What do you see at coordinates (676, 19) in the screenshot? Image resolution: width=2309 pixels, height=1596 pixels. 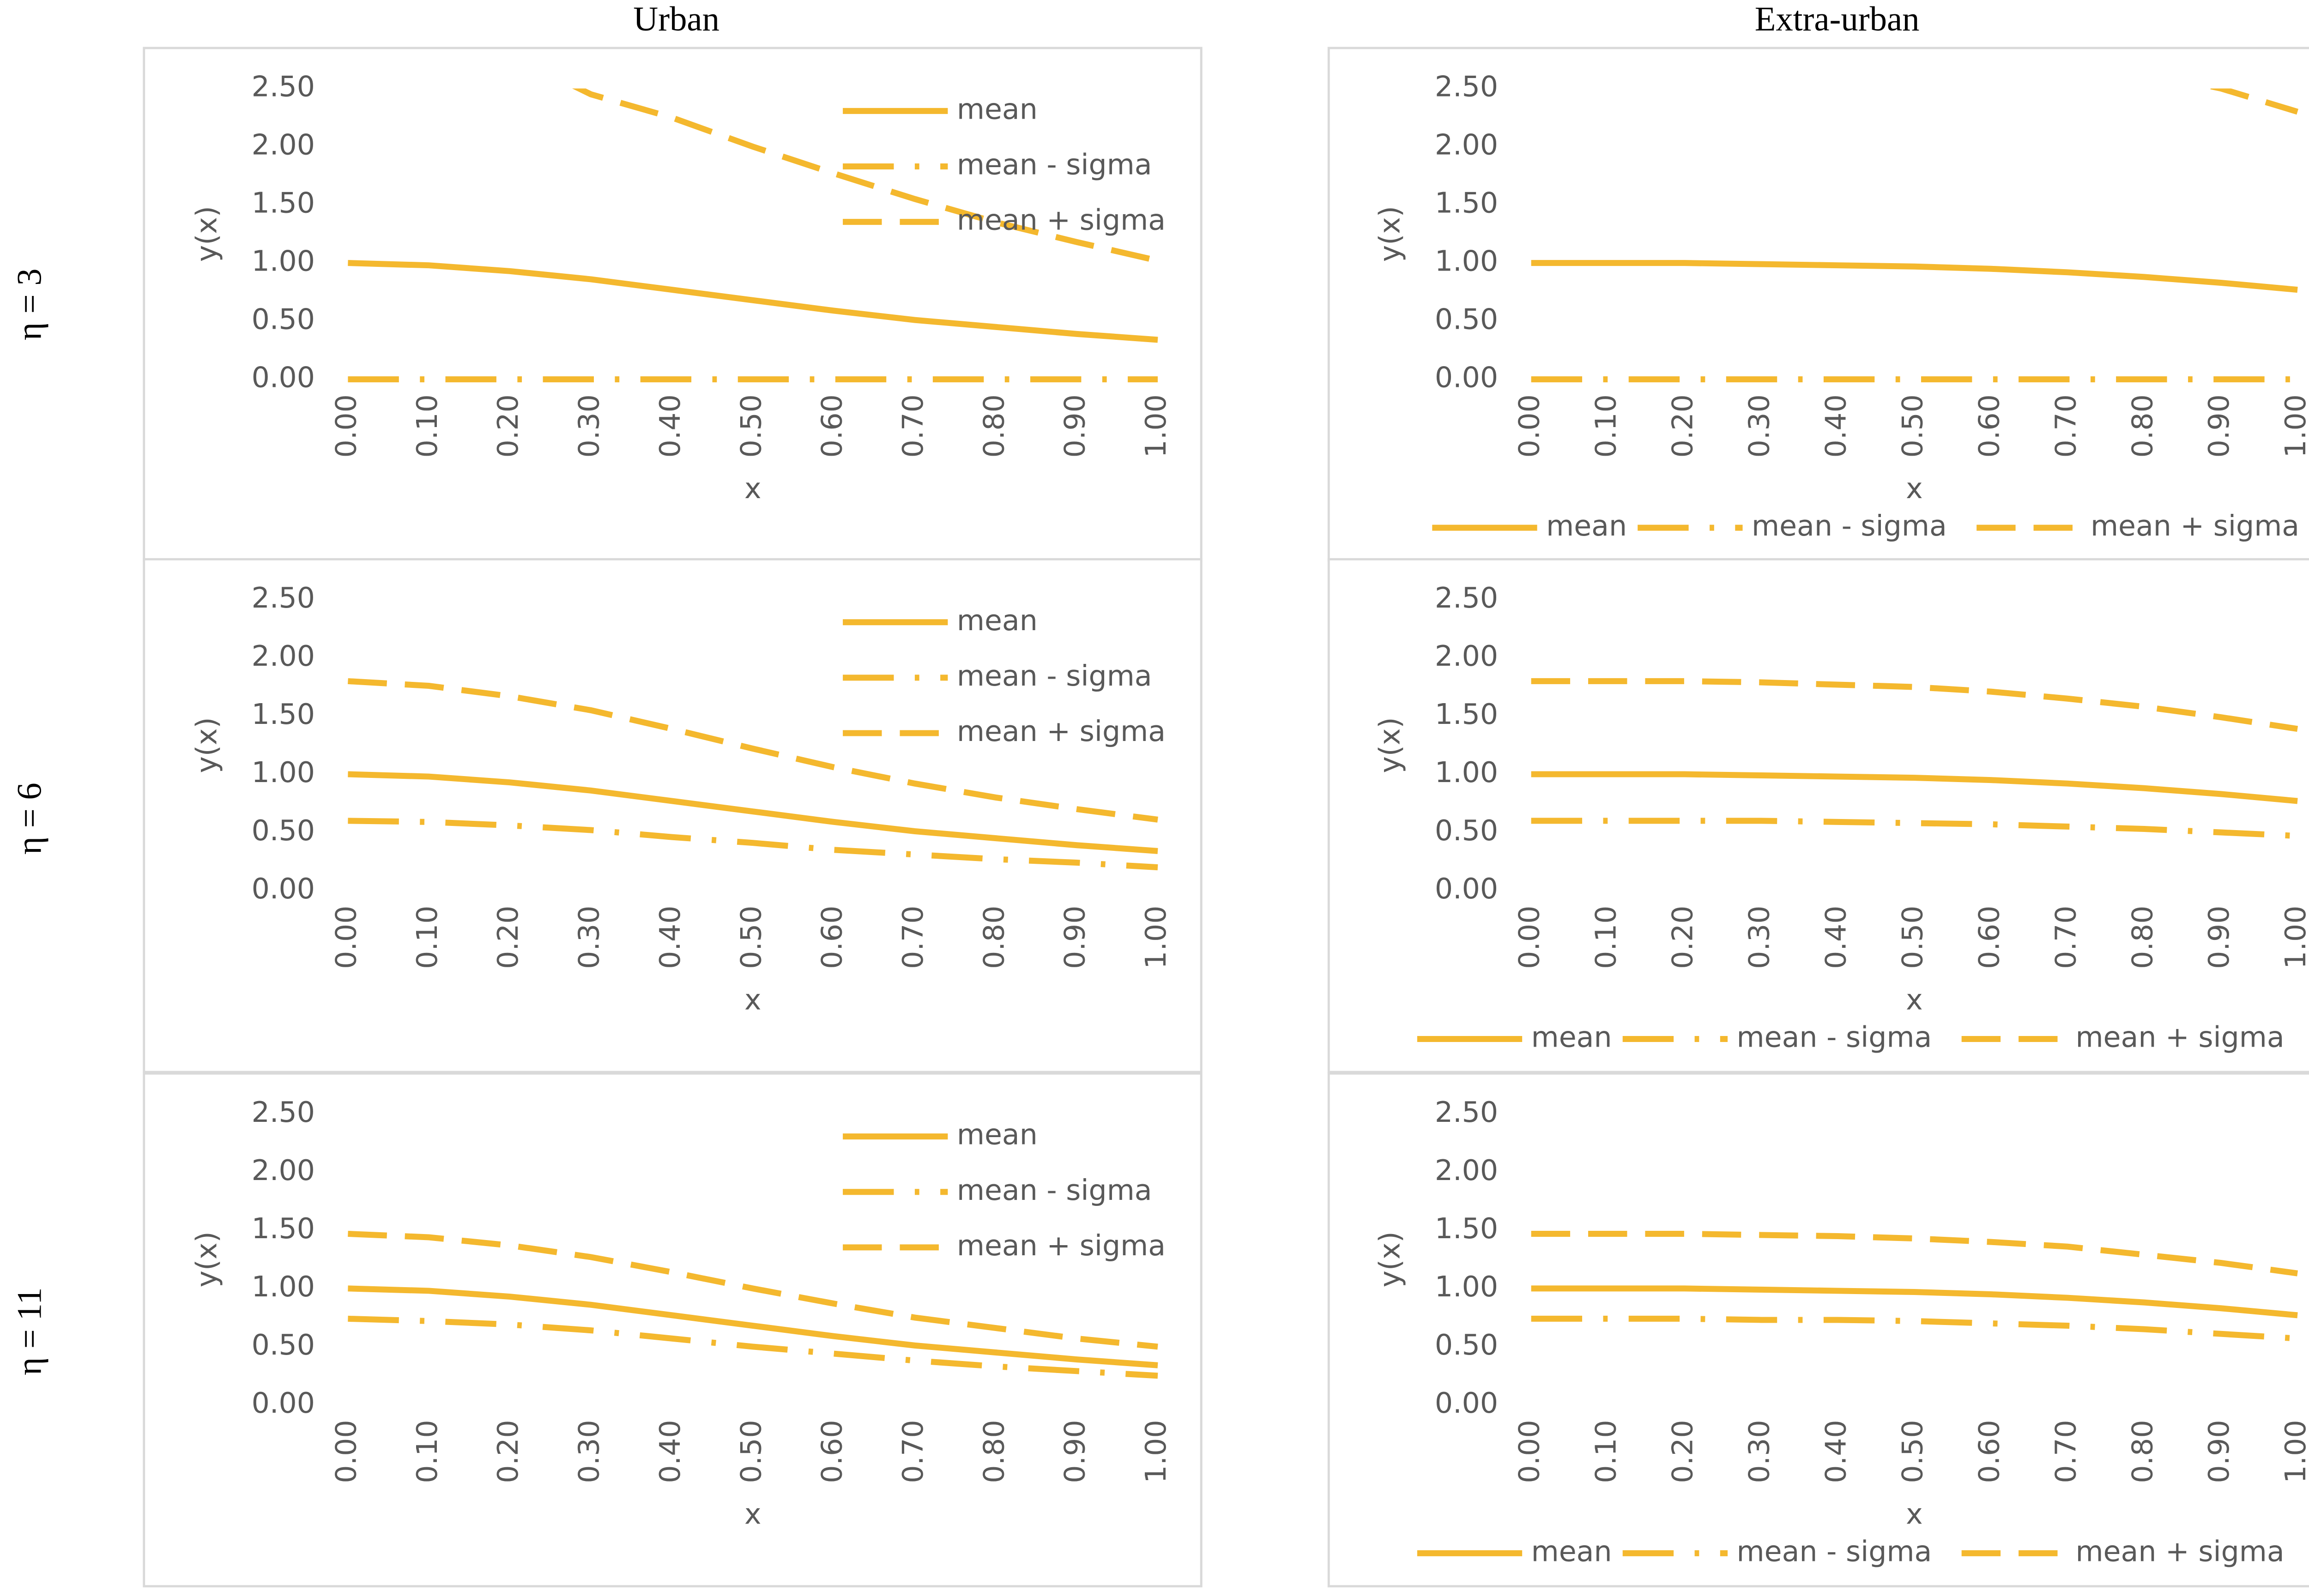 I see `column-title: Urban` at bounding box center [676, 19].